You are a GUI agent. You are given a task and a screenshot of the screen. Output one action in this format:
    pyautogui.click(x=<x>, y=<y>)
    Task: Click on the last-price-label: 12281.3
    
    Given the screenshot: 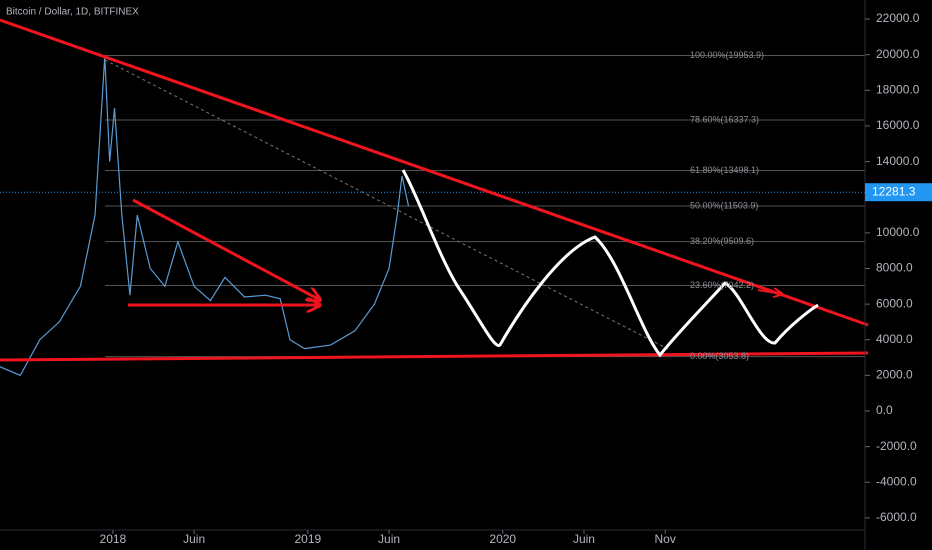 What is the action you would take?
    pyautogui.click(x=894, y=191)
    